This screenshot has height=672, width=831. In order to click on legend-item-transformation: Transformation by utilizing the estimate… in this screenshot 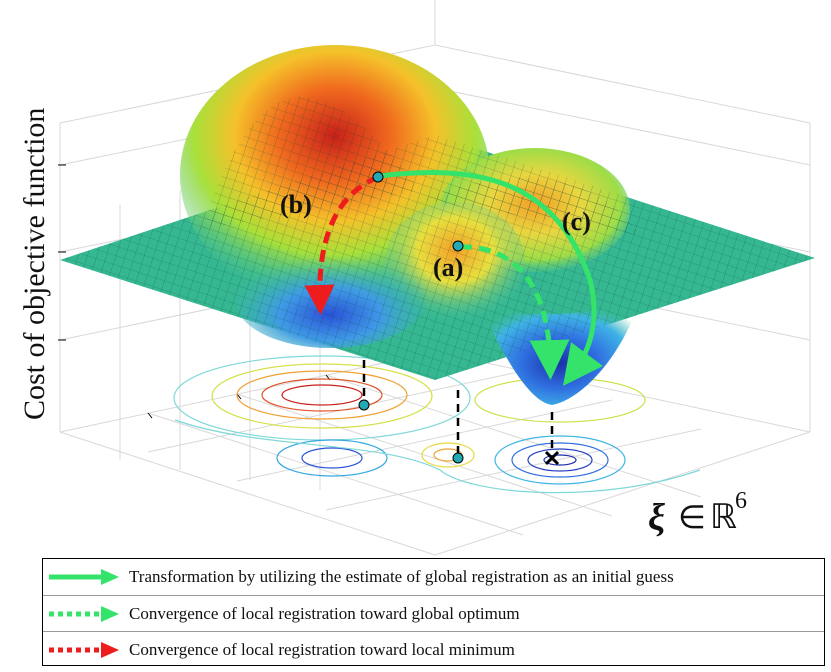, I will do `click(433, 577)`.